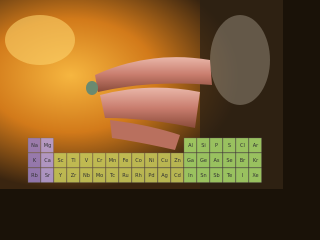 This screenshot has height=240, width=320. I want to click on element-symbol: P, so click(216, 146).